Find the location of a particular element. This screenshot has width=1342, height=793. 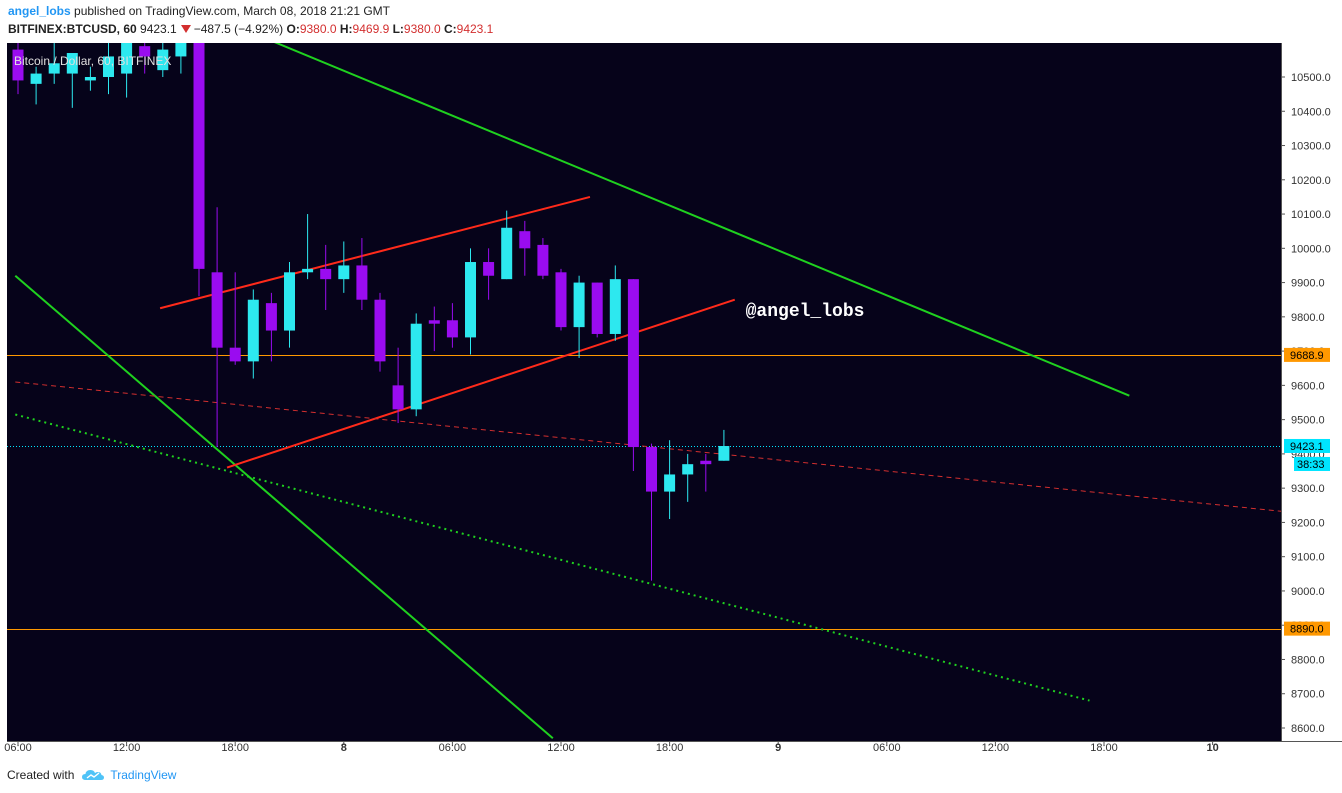

footer: Created with TradingView is located at coordinates (91, 775).